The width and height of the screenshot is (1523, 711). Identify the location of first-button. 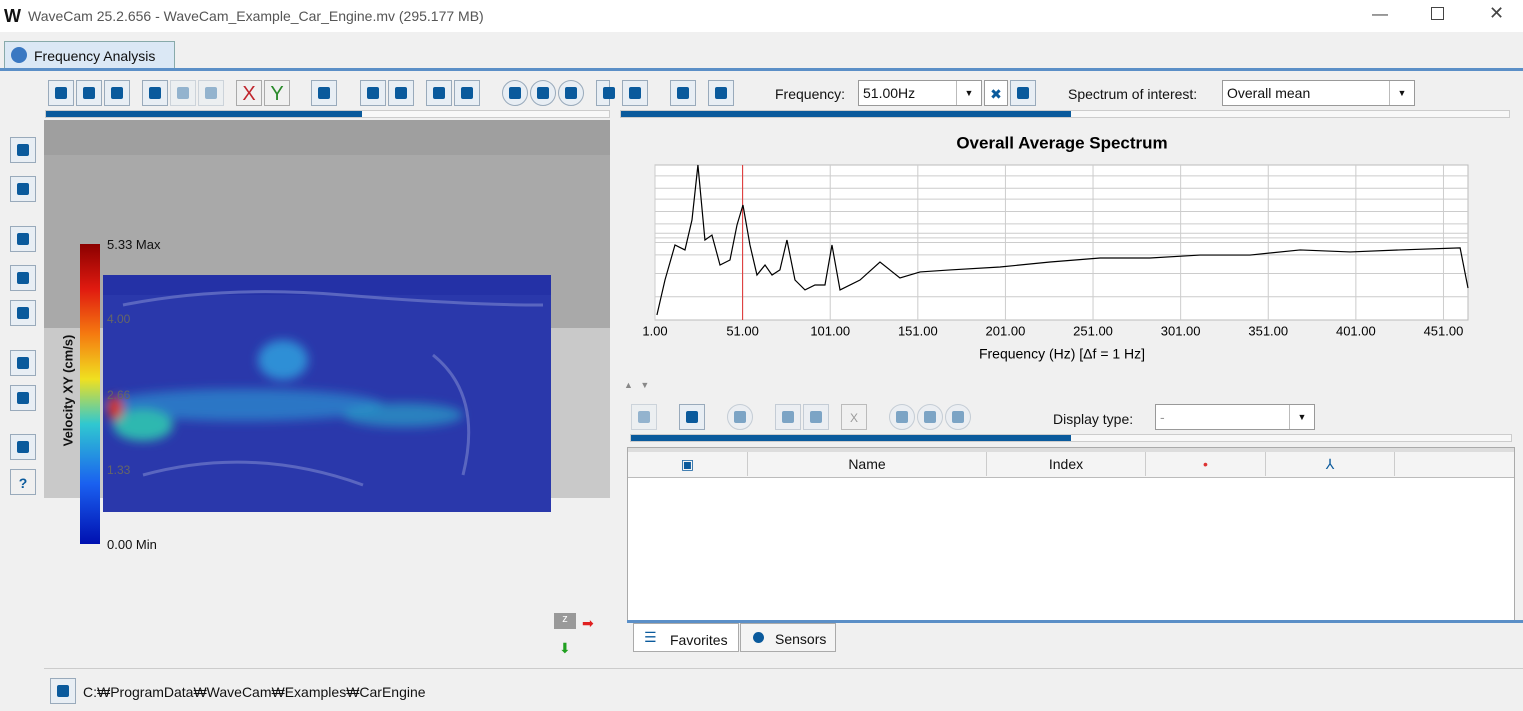
(61, 93).